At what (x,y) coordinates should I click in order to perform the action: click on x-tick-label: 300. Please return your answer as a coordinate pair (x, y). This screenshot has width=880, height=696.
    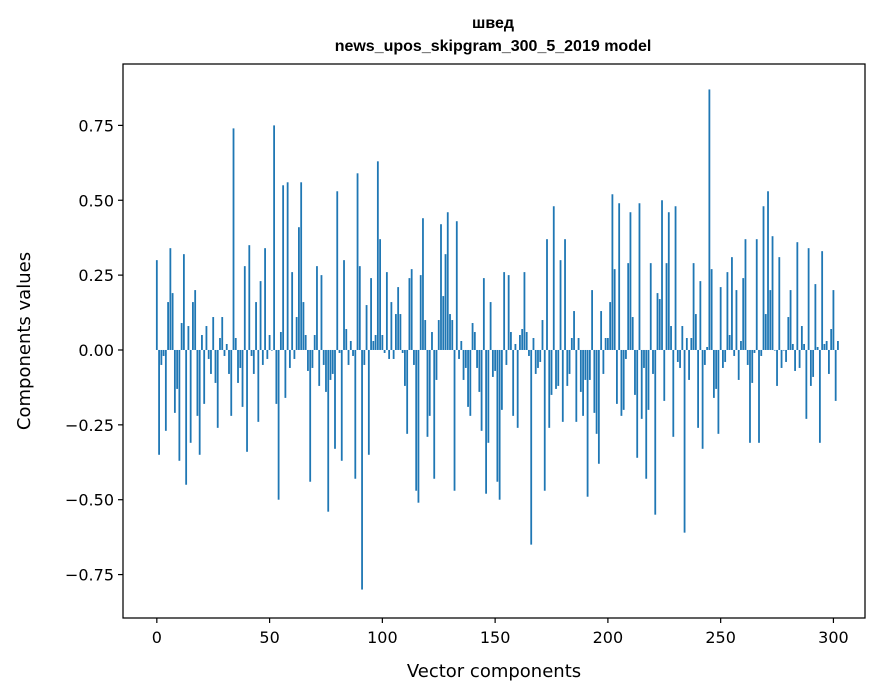
    Looking at the image, I should click on (833, 637).